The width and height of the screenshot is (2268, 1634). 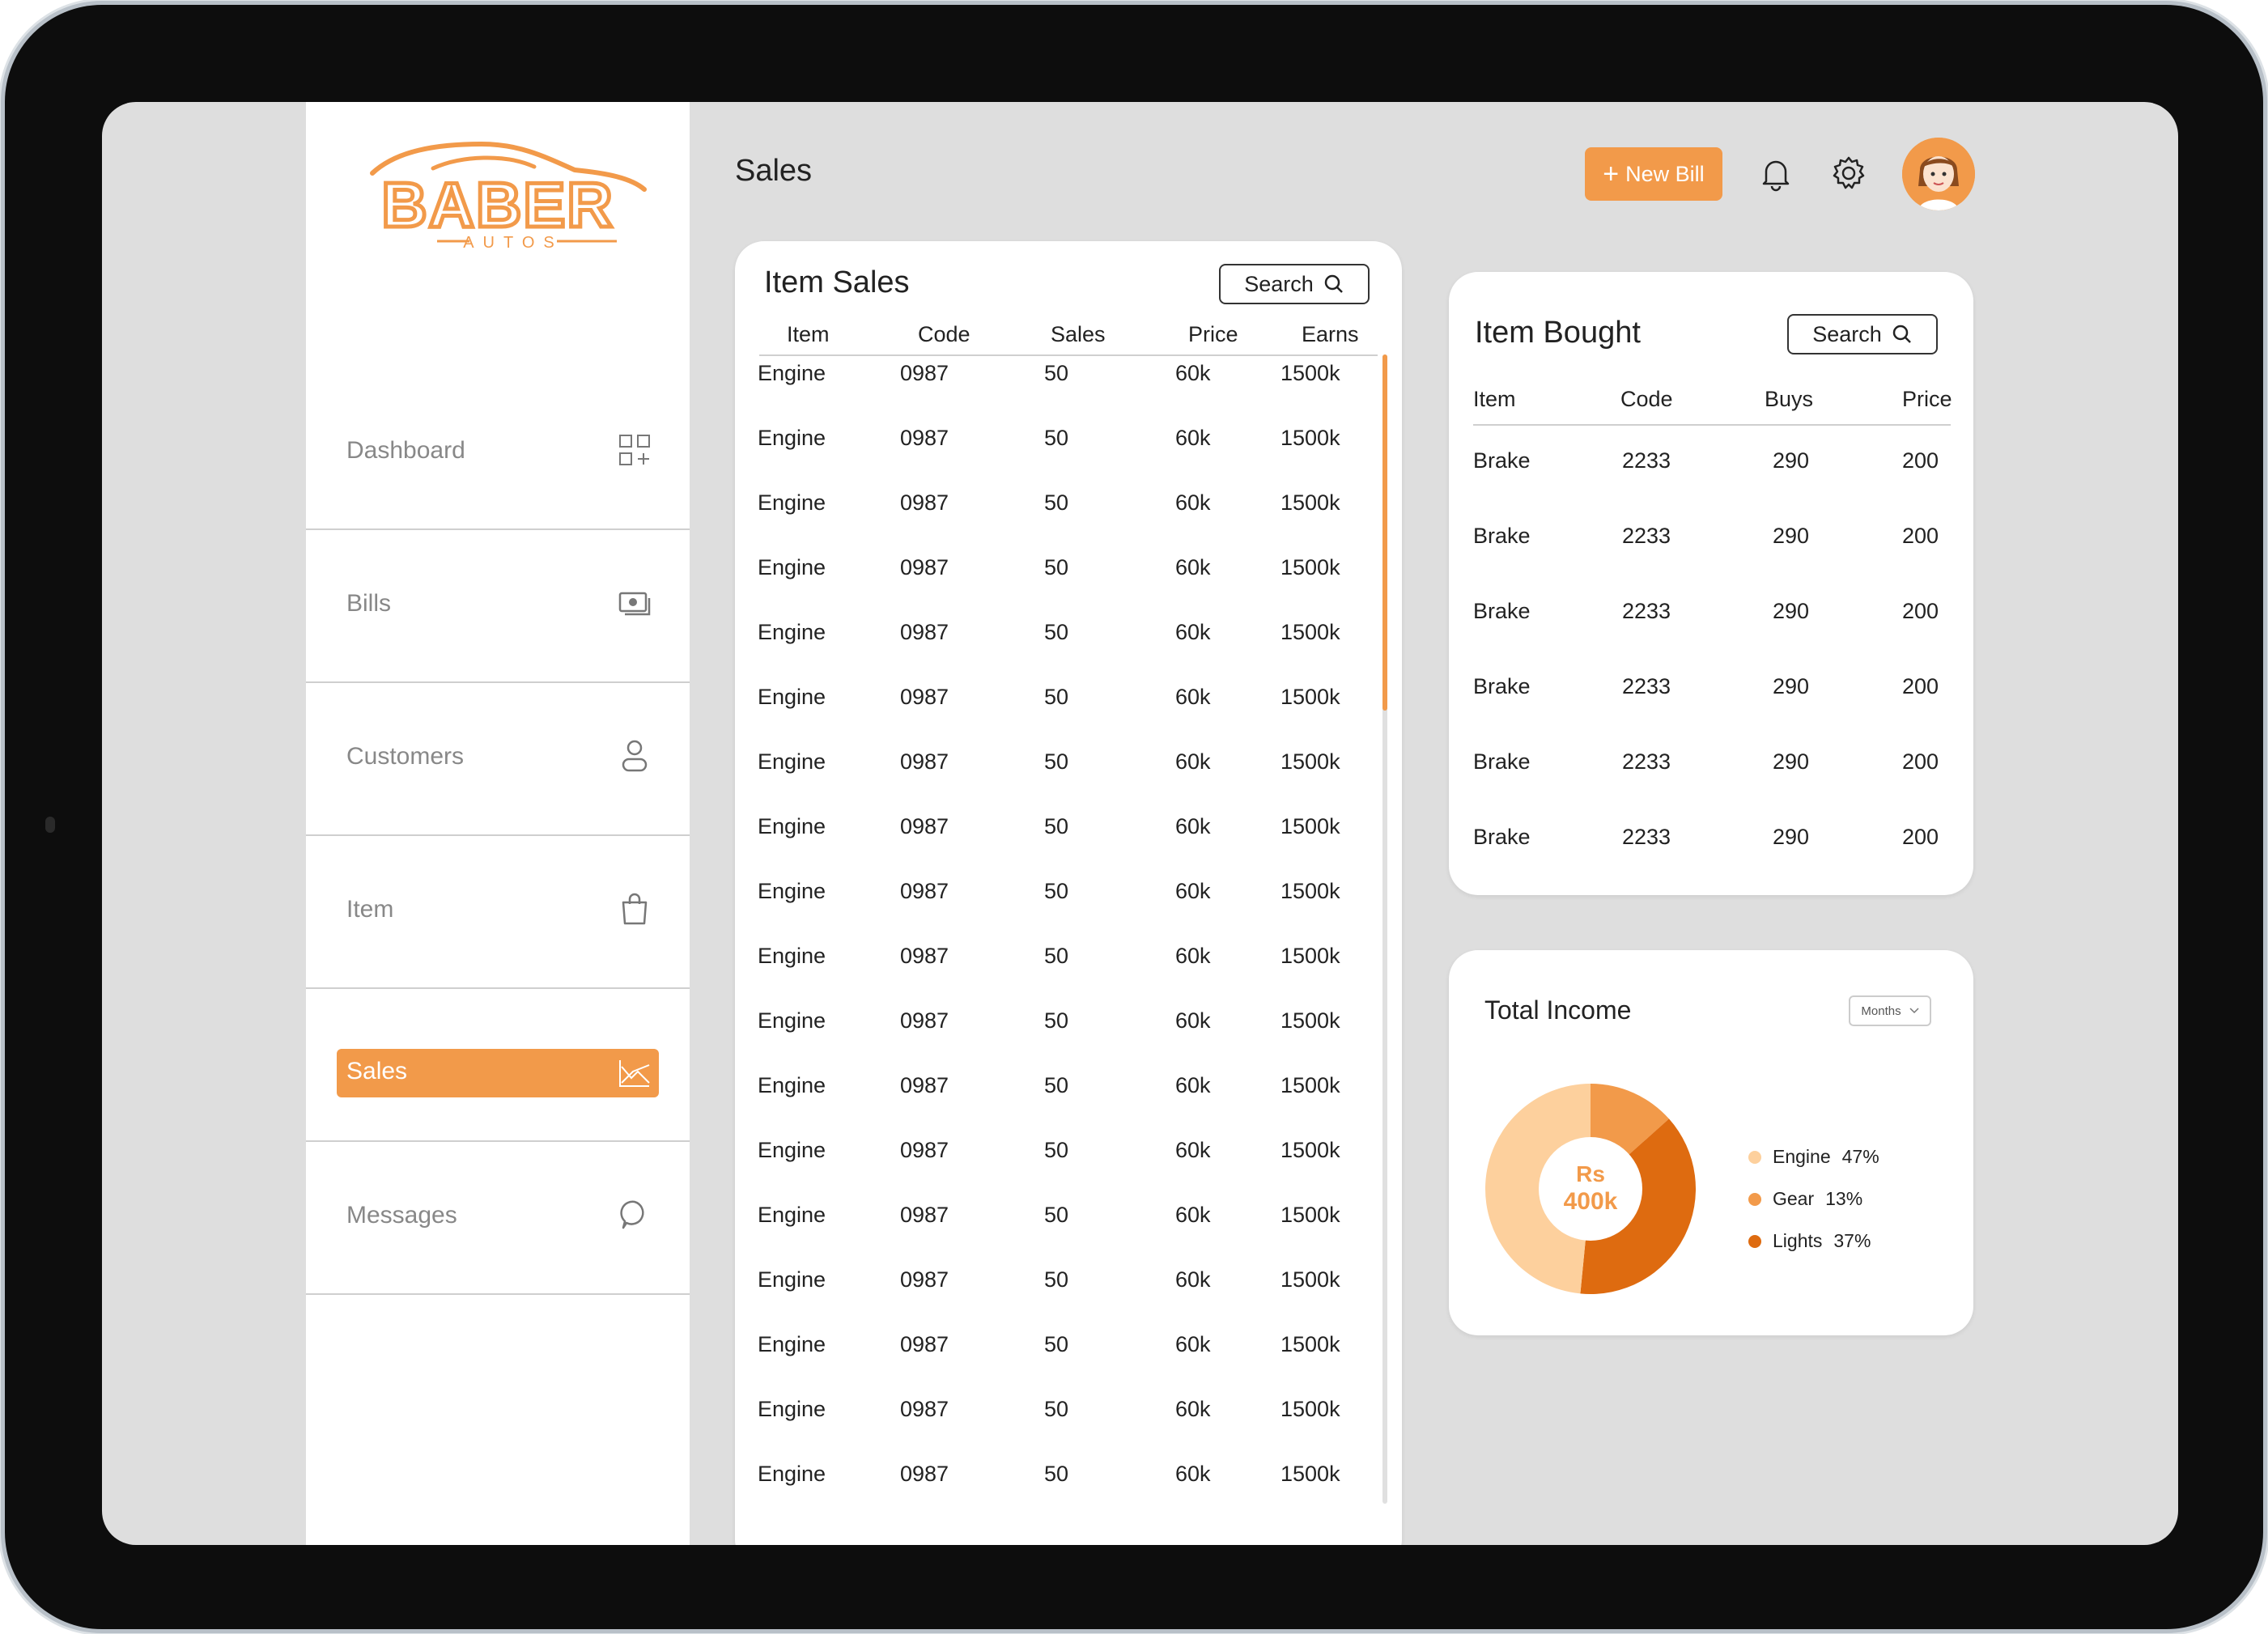 I want to click on legend-pct: 37%, so click(x=1852, y=1240).